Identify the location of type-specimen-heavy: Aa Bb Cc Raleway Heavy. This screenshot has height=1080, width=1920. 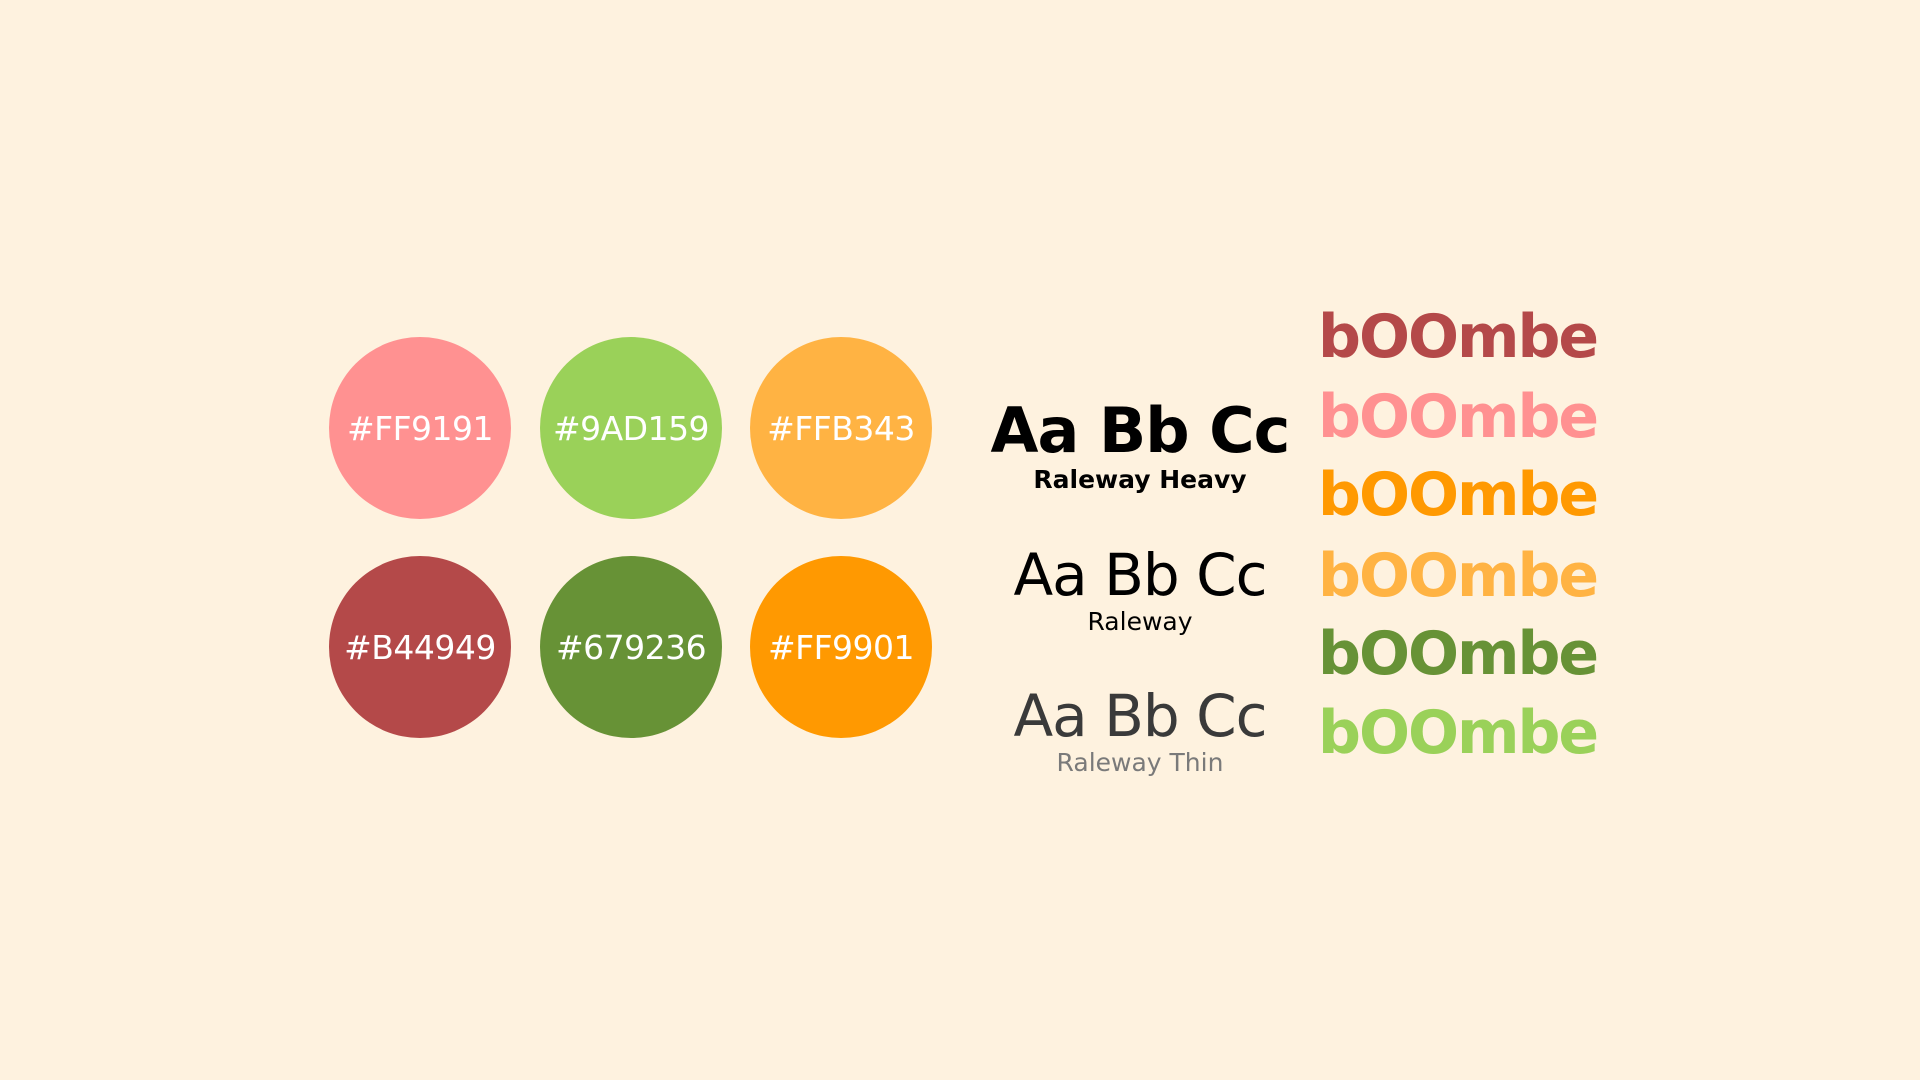
(1140, 446).